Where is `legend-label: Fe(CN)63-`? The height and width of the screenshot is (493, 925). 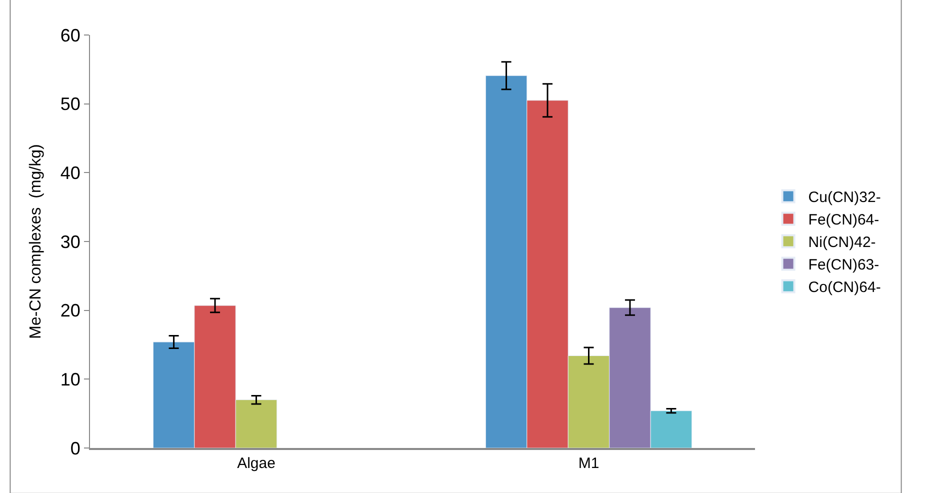
legend-label: Fe(CN)63- is located at coordinates (844, 265).